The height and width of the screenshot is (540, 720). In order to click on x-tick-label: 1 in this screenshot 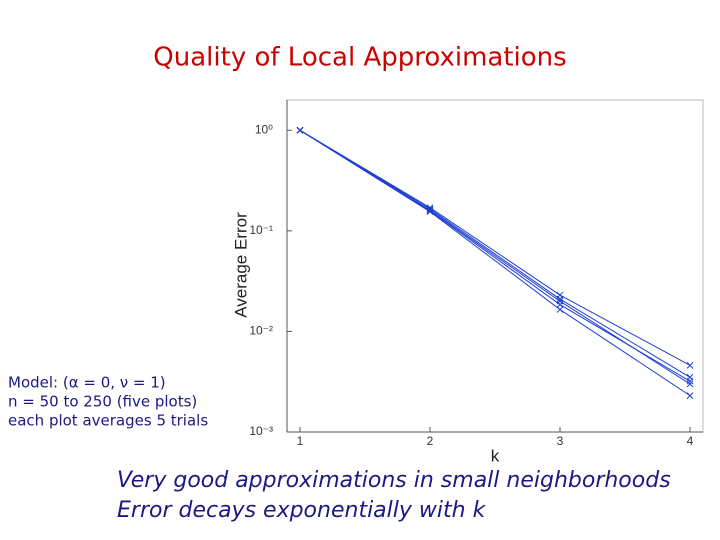, I will do `click(300, 441)`.